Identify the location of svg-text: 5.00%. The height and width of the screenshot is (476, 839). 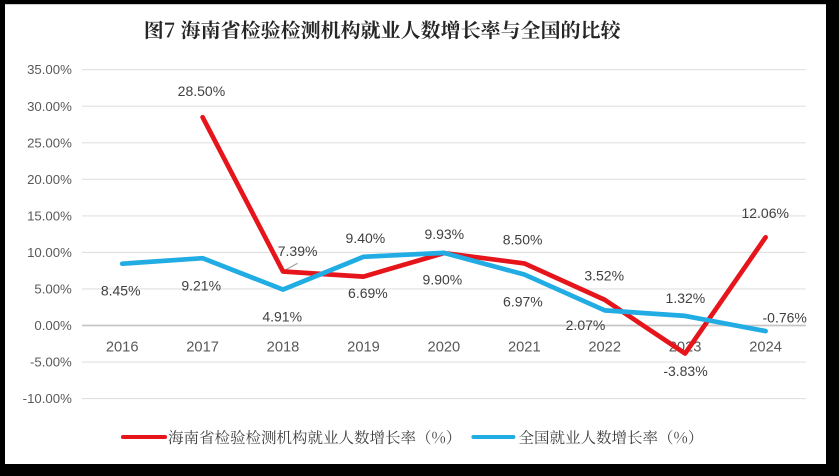
(53, 289).